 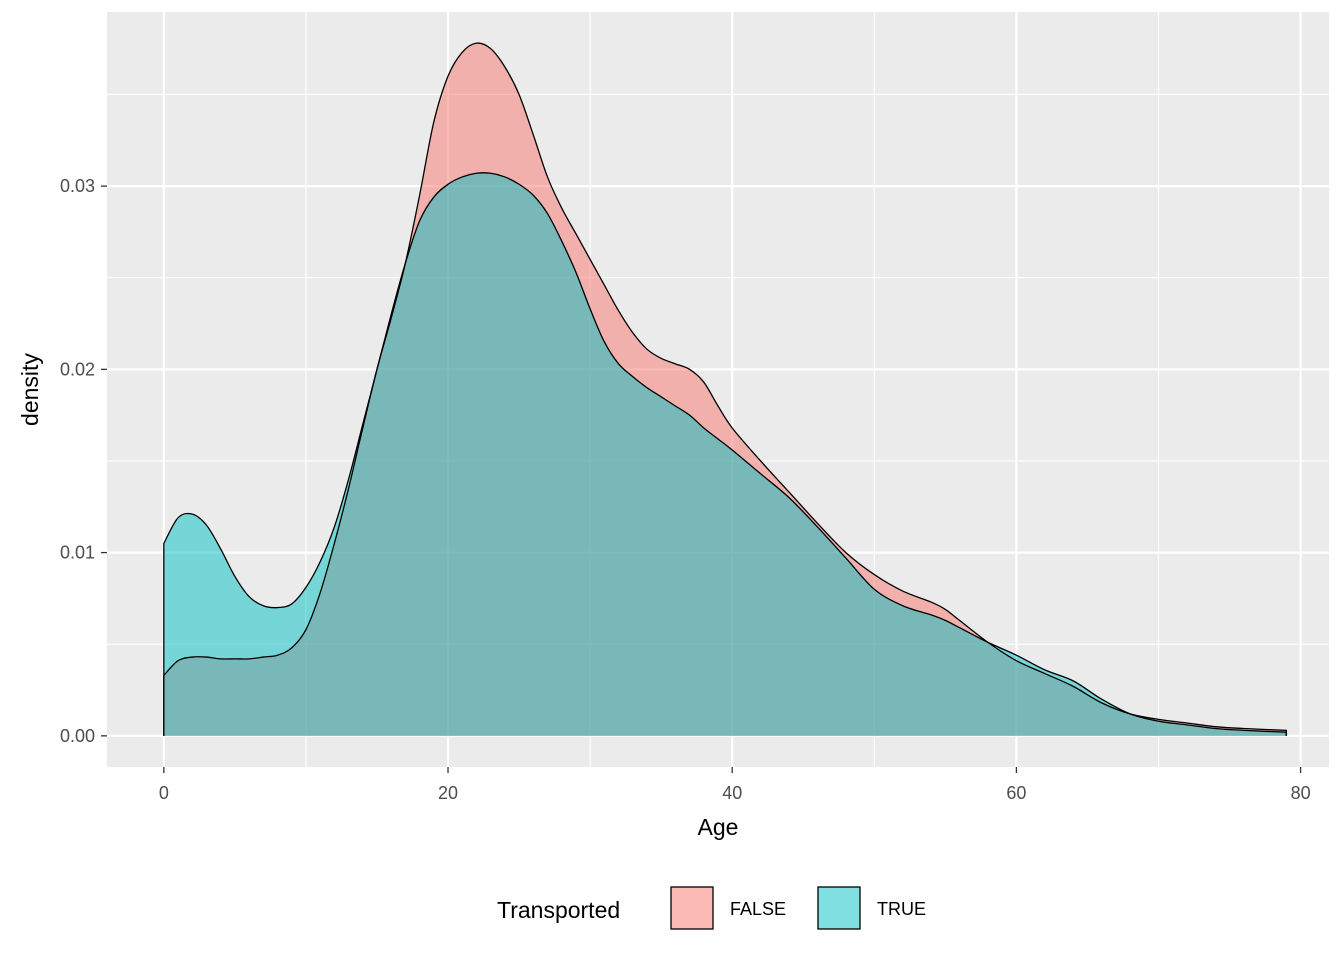 I want to click on y-tick-label: 0.00, so click(x=77, y=736).